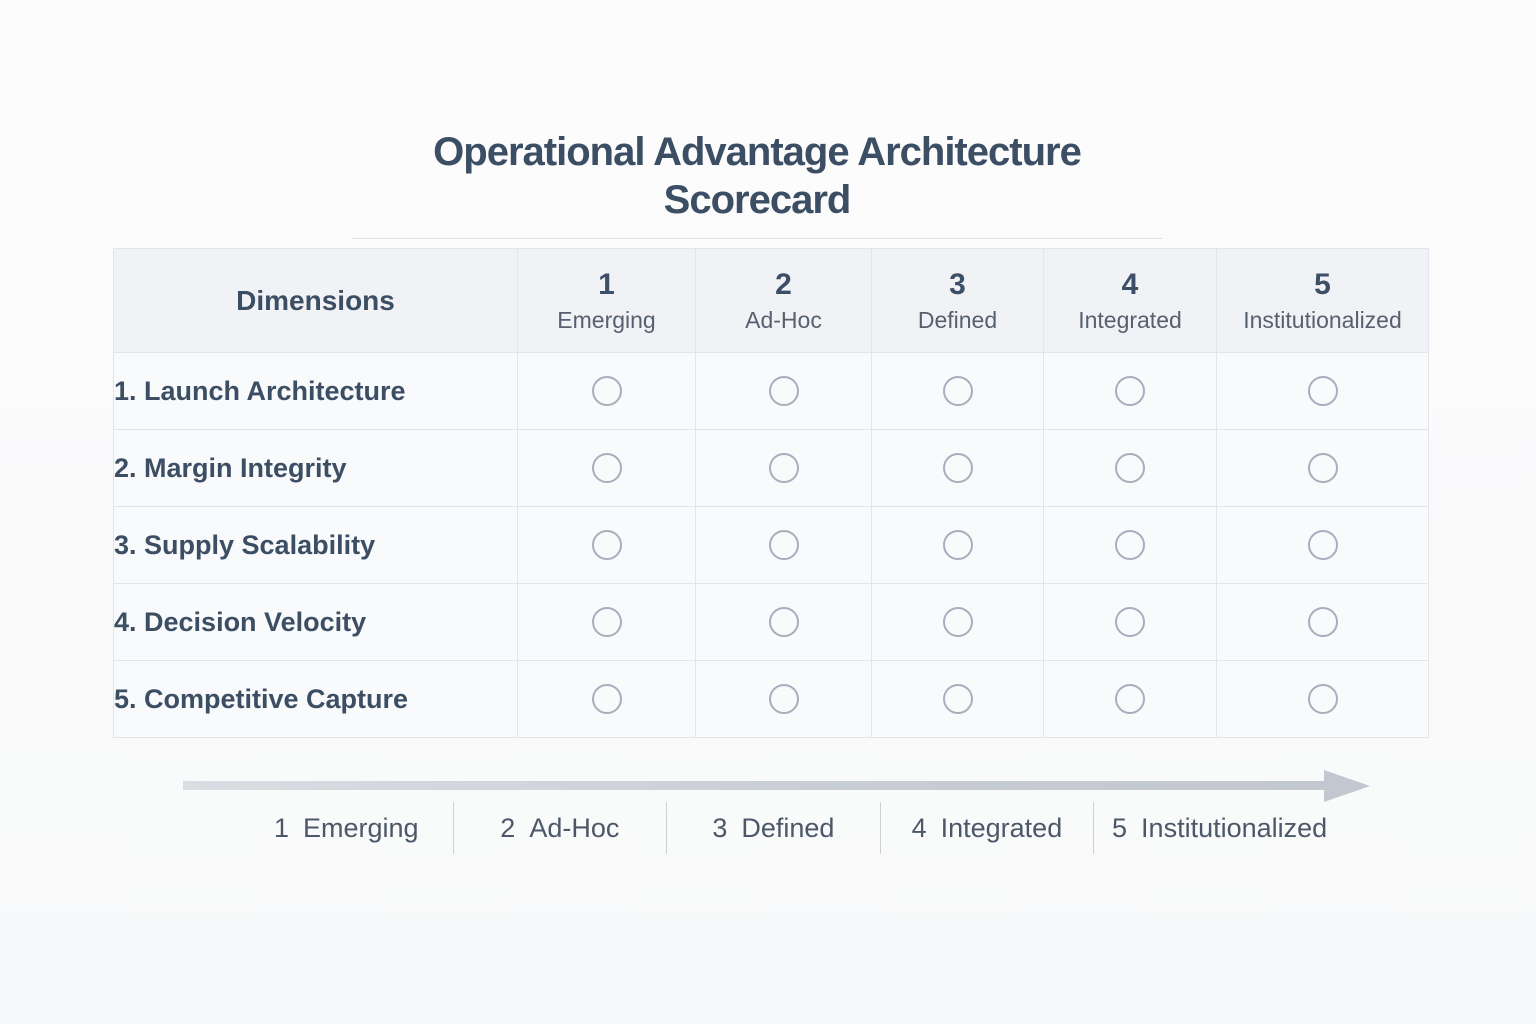  What do you see at coordinates (1130, 320) in the screenshot?
I see `level-label: Integrated` at bounding box center [1130, 320].